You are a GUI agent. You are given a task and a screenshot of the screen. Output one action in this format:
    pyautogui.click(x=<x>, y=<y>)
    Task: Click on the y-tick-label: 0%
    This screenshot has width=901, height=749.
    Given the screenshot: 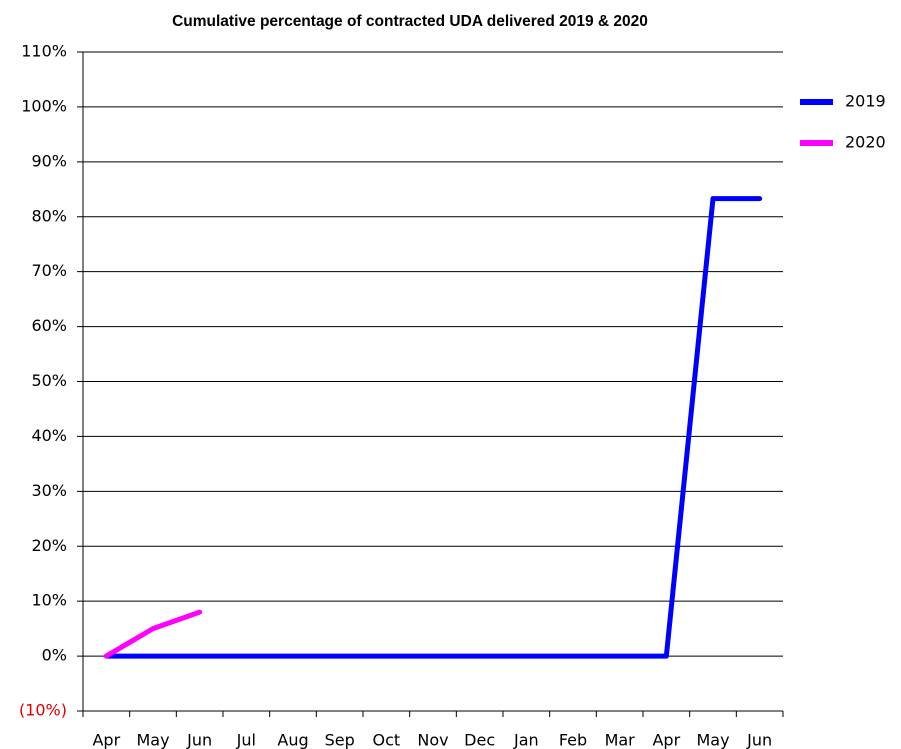 What is the action you would take?
    pyautogui.click(x=54, y=655)
    